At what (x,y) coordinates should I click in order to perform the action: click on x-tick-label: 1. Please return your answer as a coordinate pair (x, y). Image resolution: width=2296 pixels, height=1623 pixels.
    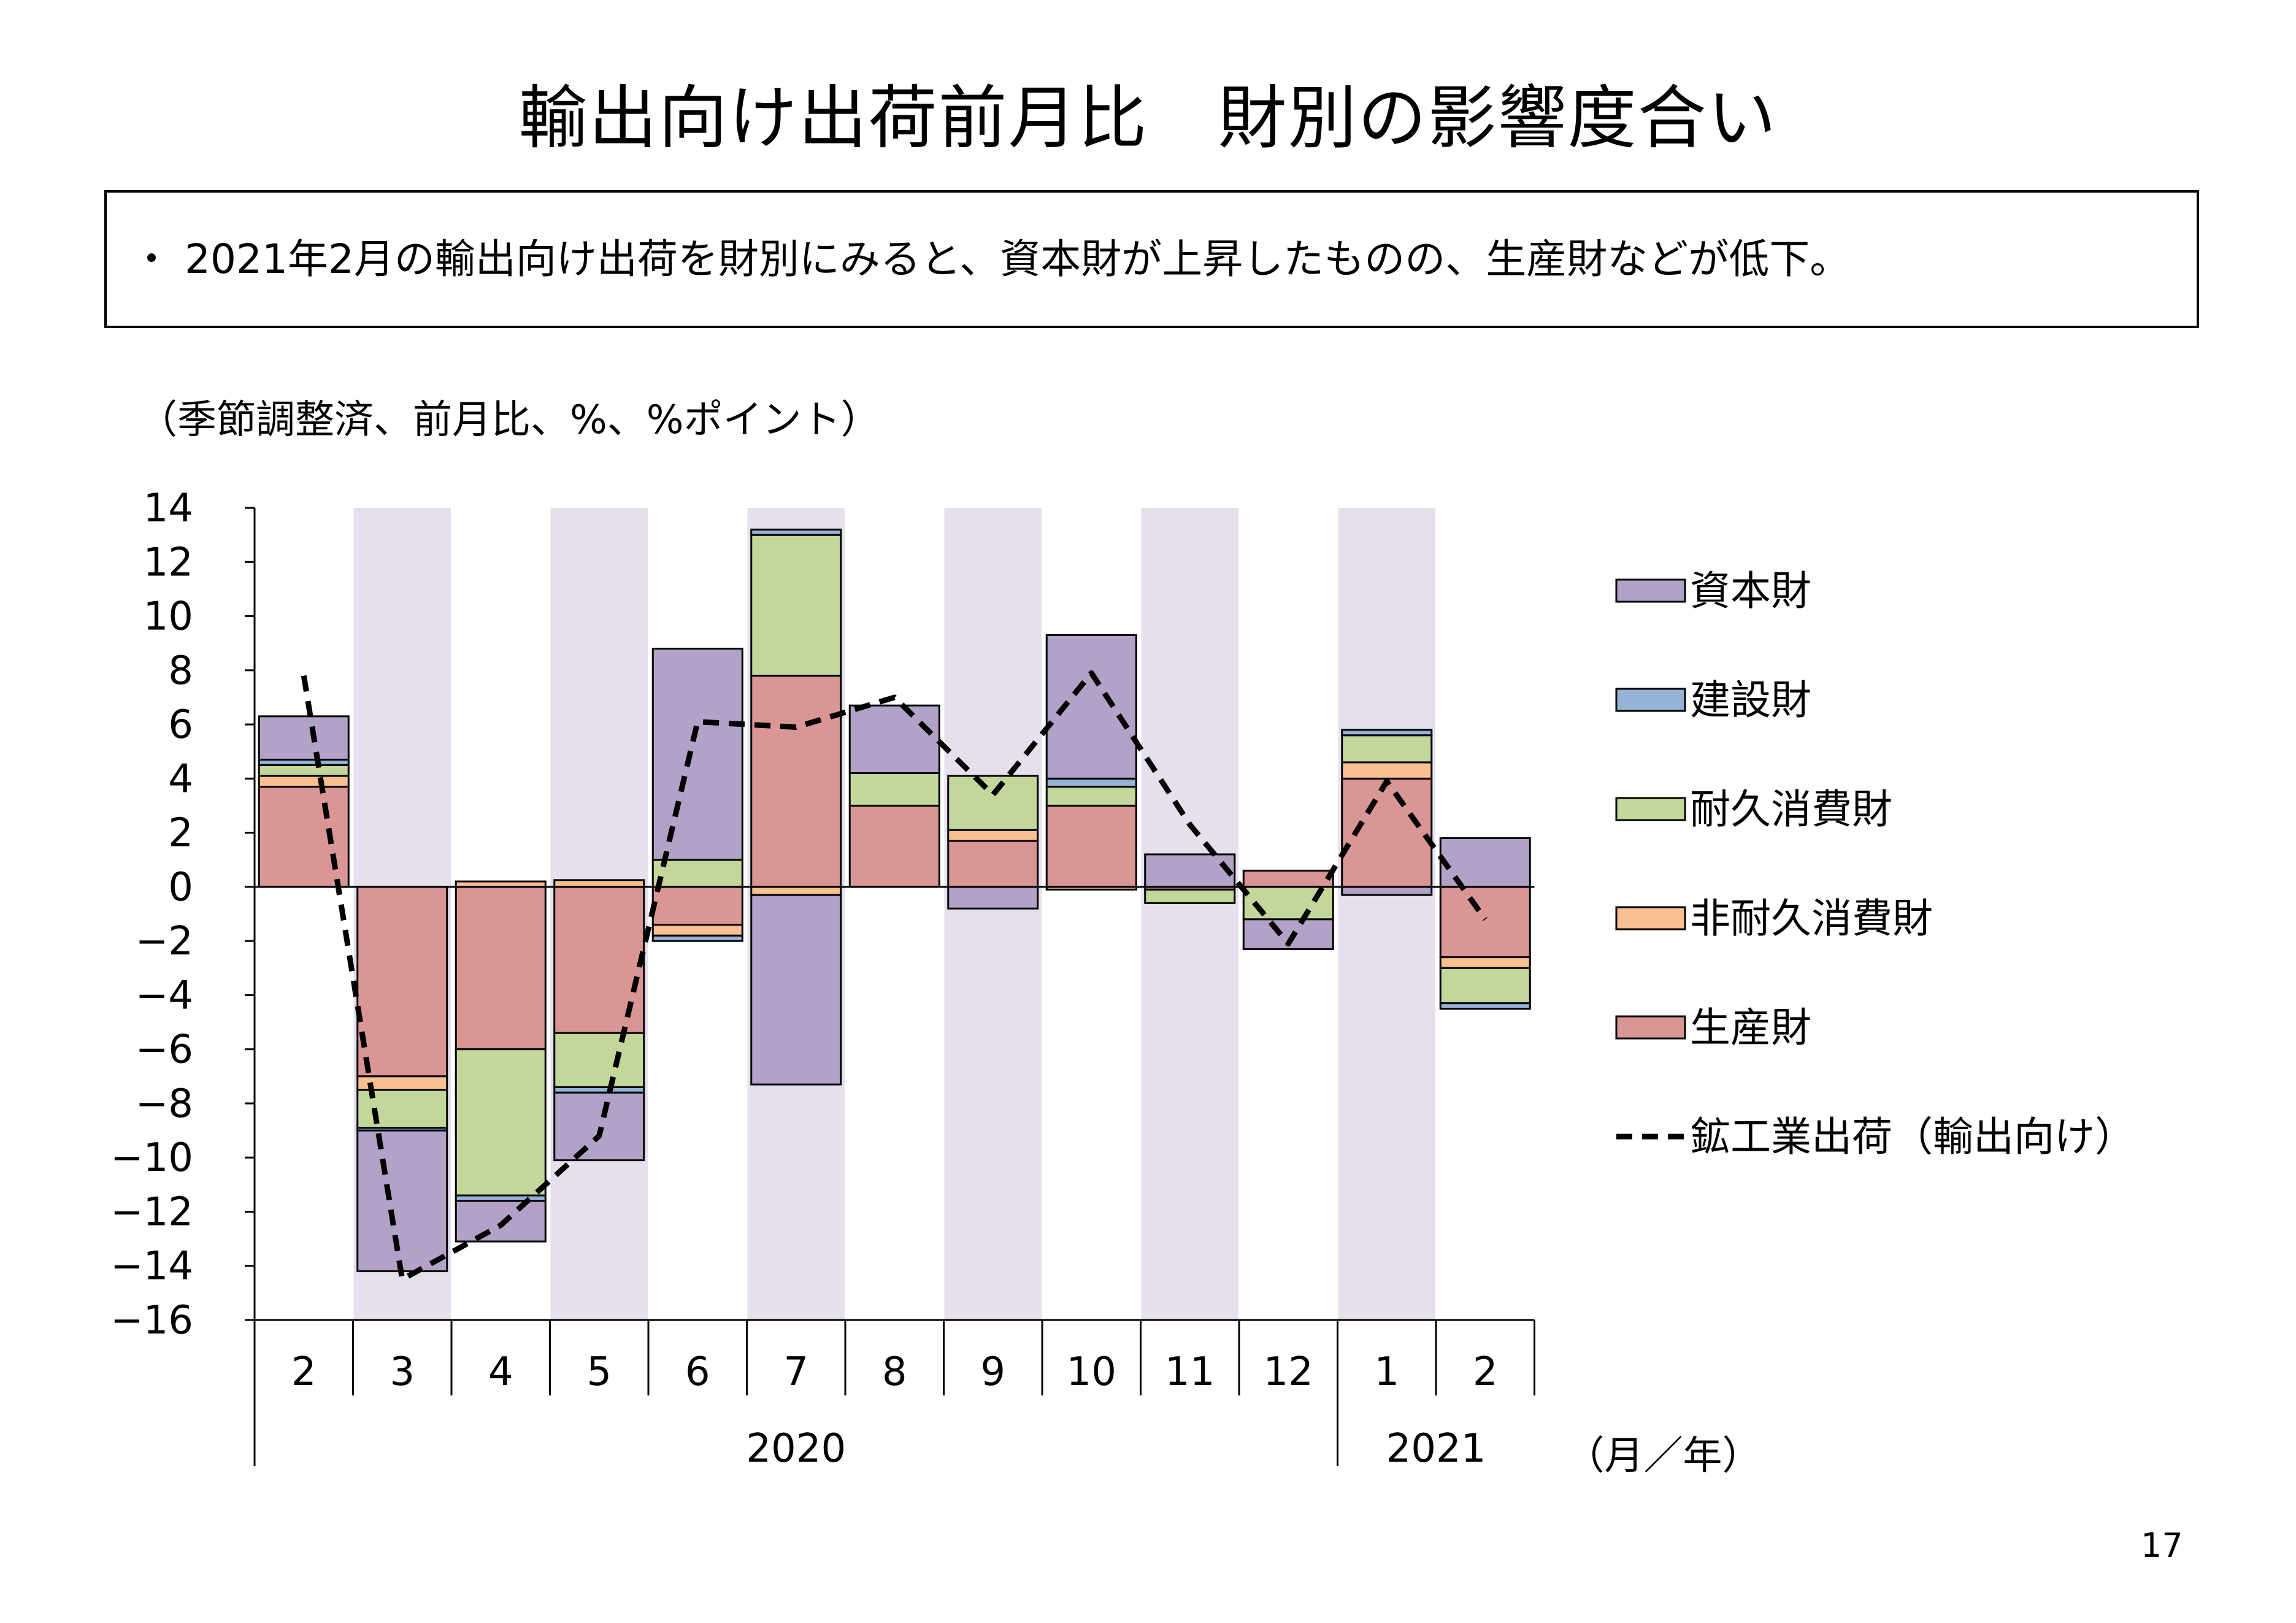
    Looking at the image, I should click on (1386, 1372).